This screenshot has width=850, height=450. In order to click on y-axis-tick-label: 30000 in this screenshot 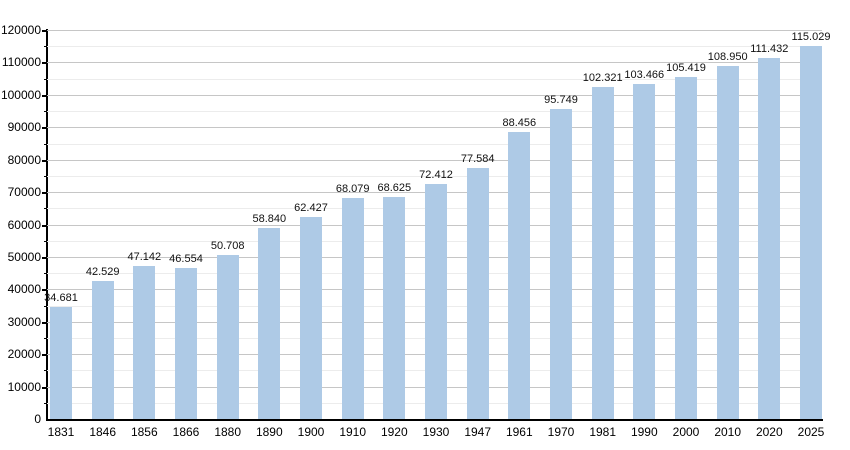, I will do `click(24, 321)`.